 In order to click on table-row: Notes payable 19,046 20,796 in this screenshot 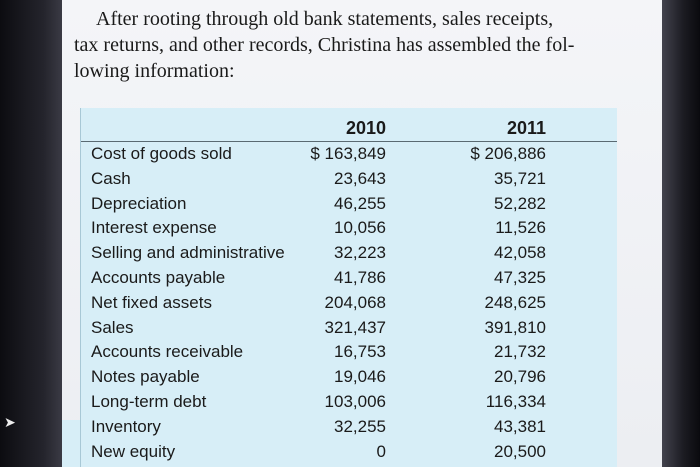, I will do `click(349, 379)`.